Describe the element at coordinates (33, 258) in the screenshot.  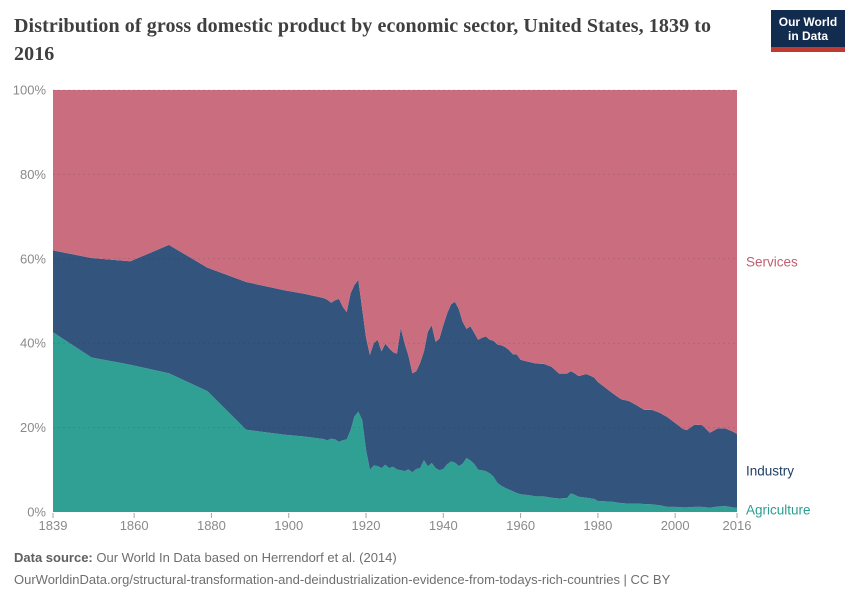
I see `y-axis-label-60: 60%` at that location.